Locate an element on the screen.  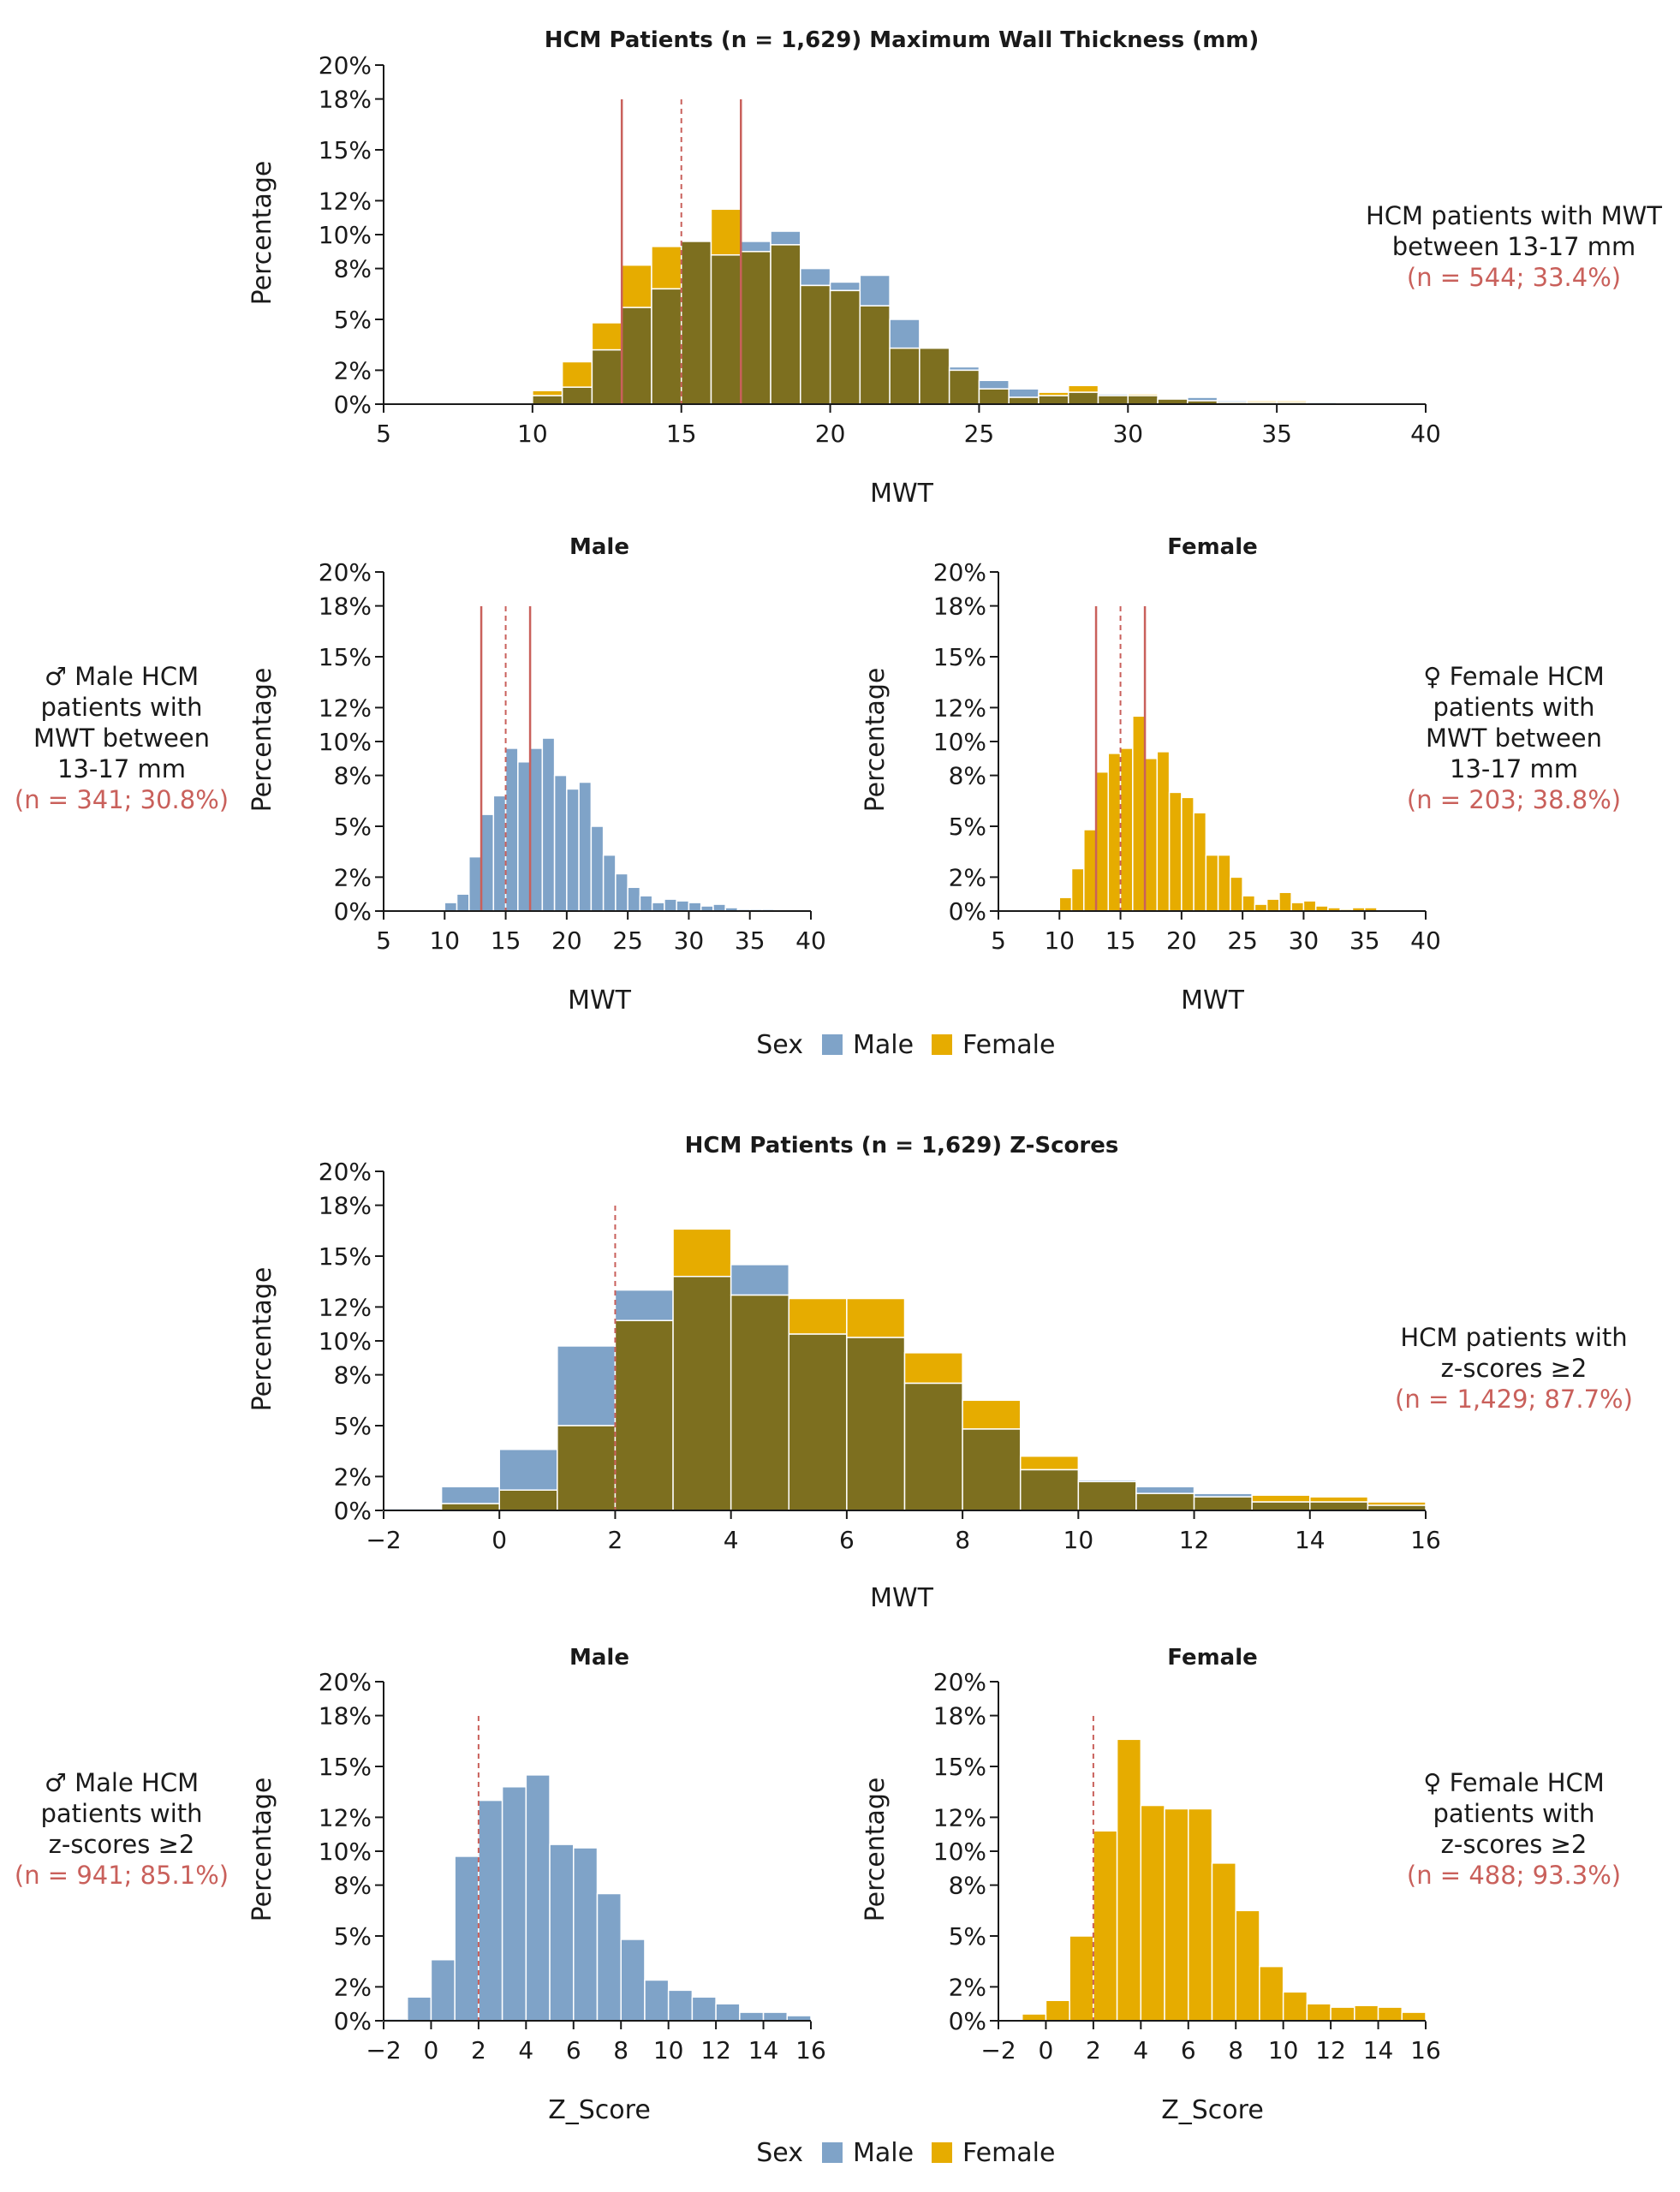
y-tick-label: 10% is located at coordinates (345, 742).